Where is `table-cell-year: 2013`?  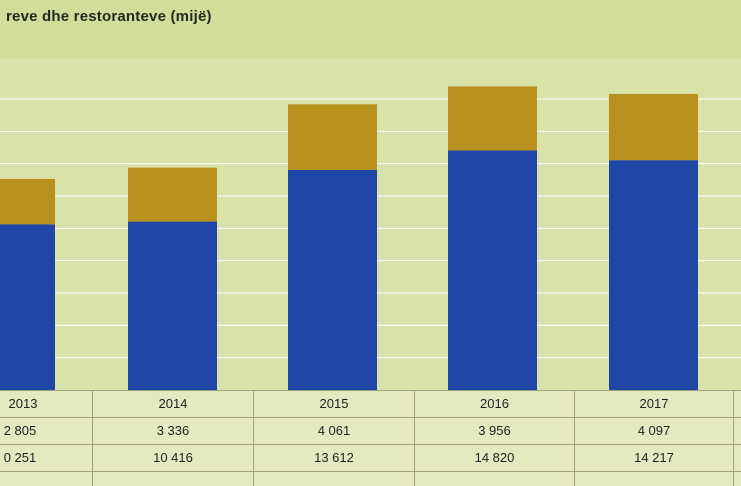
table-cell-year: 2013 is located at coordinates (23, 403).